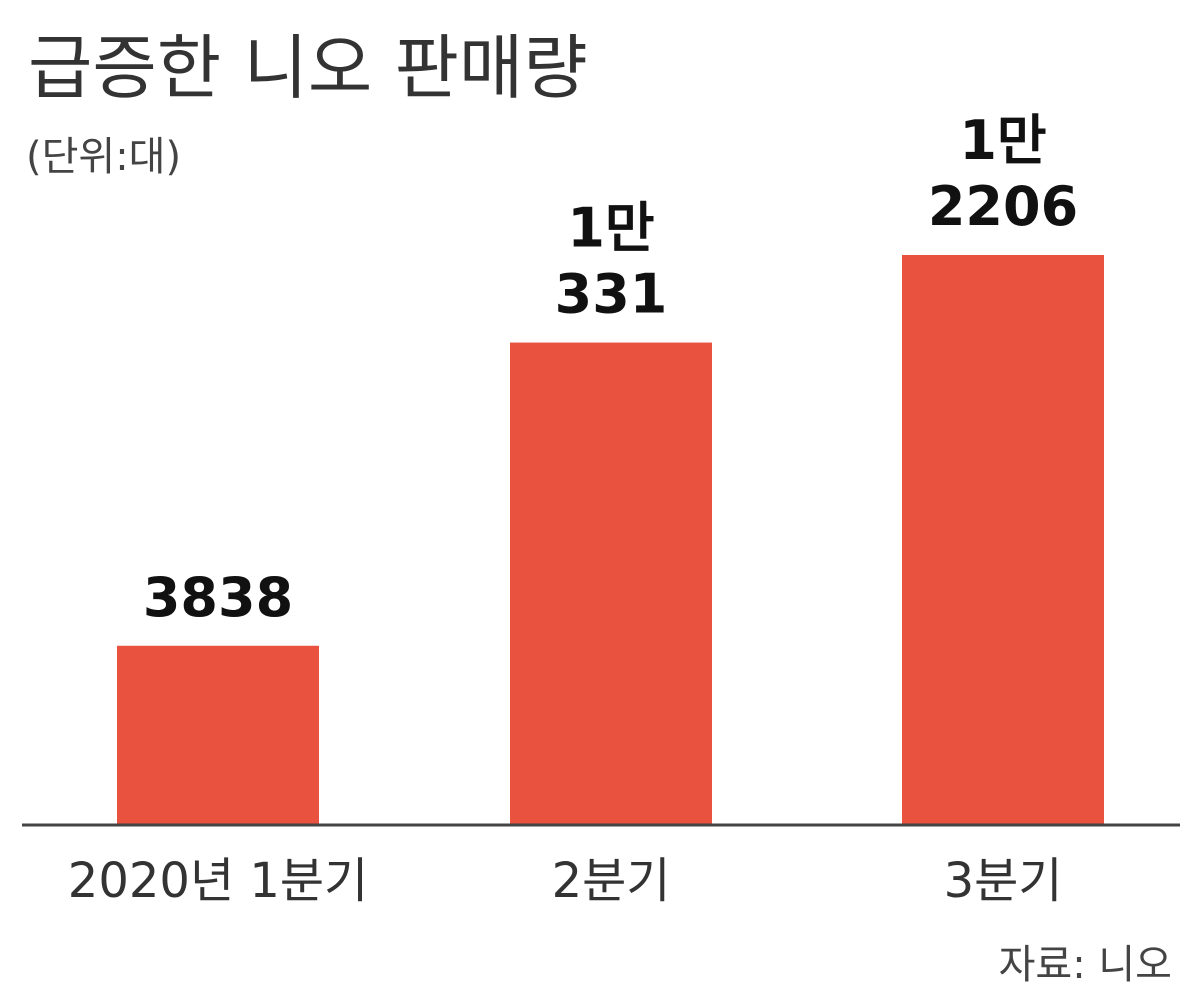 Image resolution: width=1200 pixels, height=1000 pixels. Describe the element at coordinates (1003, 206) in the screenshot. I see `bar-3-value-label-line-2: 2206` at that location.